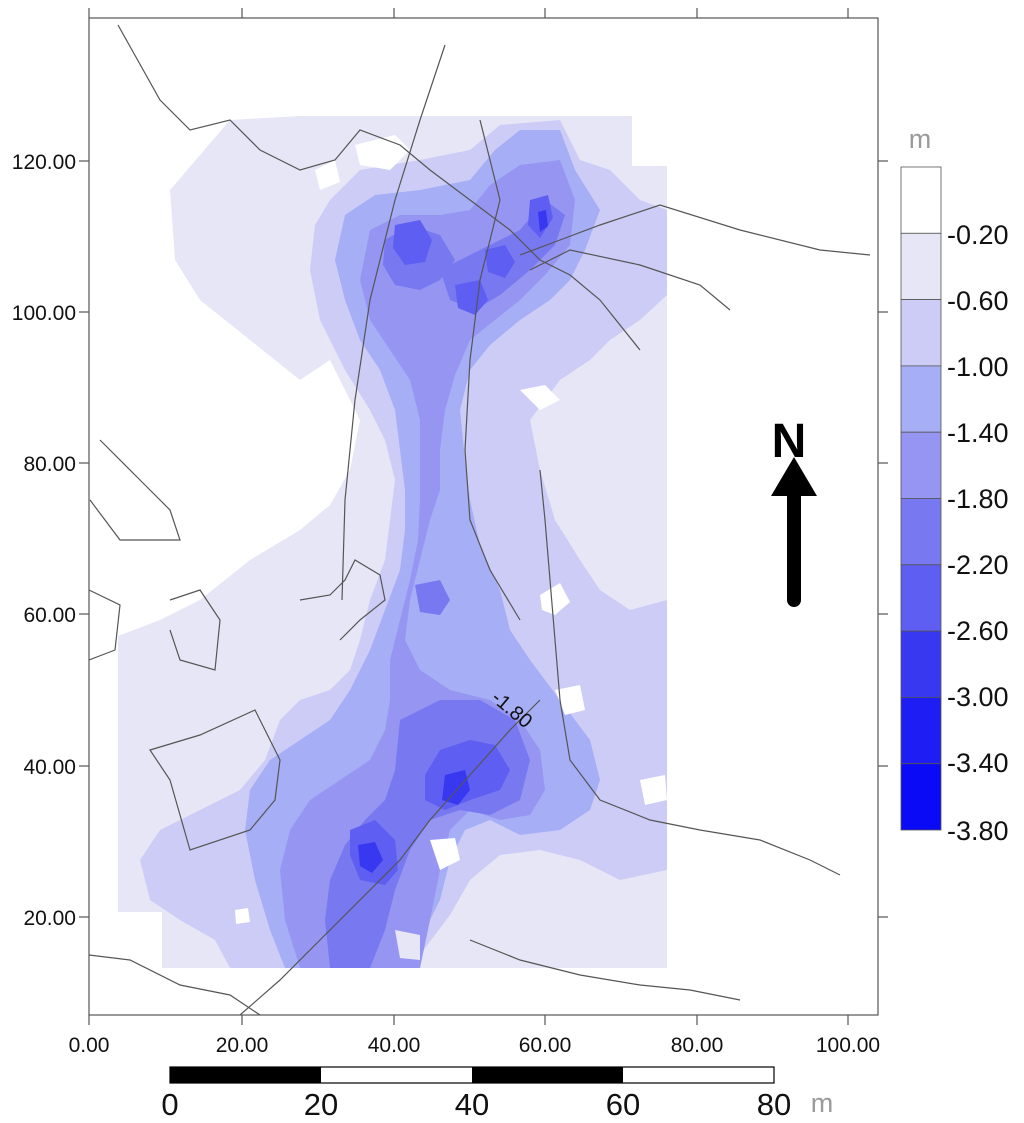 This screenshot has width=1024, height=1123. Describe the element at coordinates (978, 565) in the screenshot. I see `legend-label: -2.20` at that location.